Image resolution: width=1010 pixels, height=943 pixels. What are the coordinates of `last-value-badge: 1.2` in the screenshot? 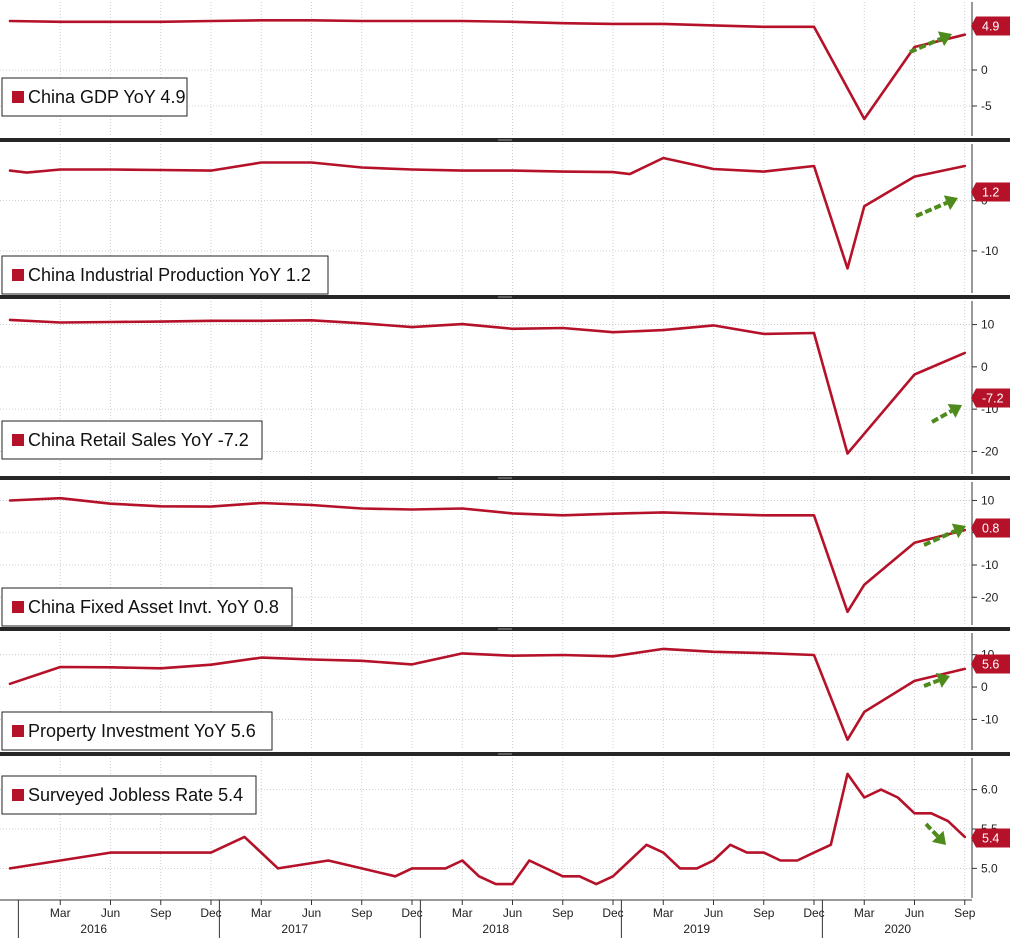 It's located at (990, 192).